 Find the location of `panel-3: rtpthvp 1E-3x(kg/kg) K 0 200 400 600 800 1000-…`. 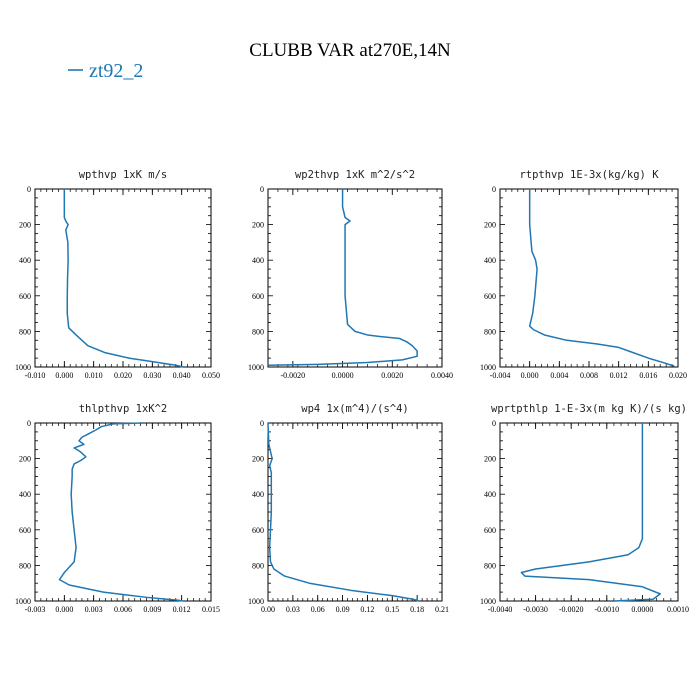

panel-3: rtpthvp 1E-3x(kg/kg) K 0 200 400 600 800 1000-… is located at coordinates (583, 274).